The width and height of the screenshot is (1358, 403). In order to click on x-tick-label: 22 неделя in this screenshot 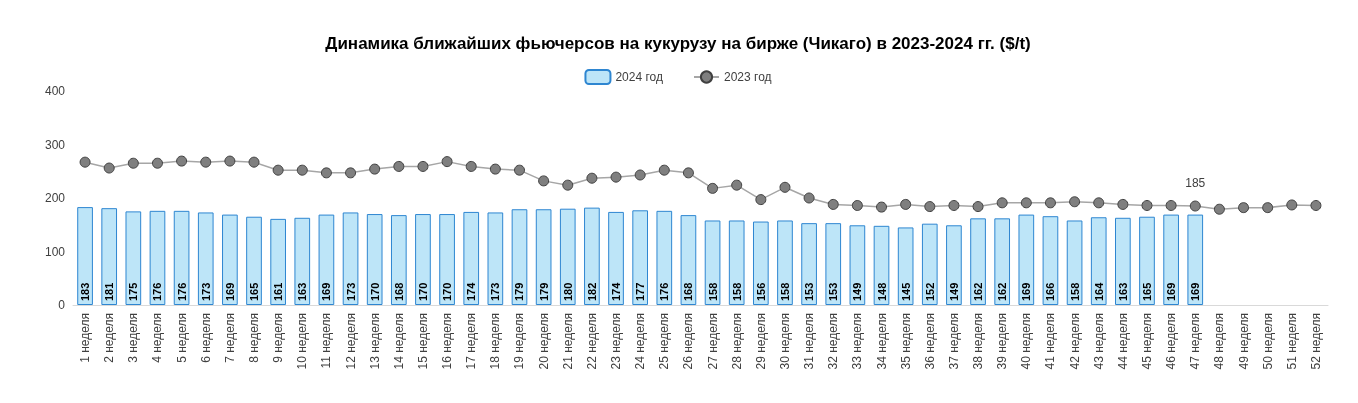, I will do `click(591, 341)`.